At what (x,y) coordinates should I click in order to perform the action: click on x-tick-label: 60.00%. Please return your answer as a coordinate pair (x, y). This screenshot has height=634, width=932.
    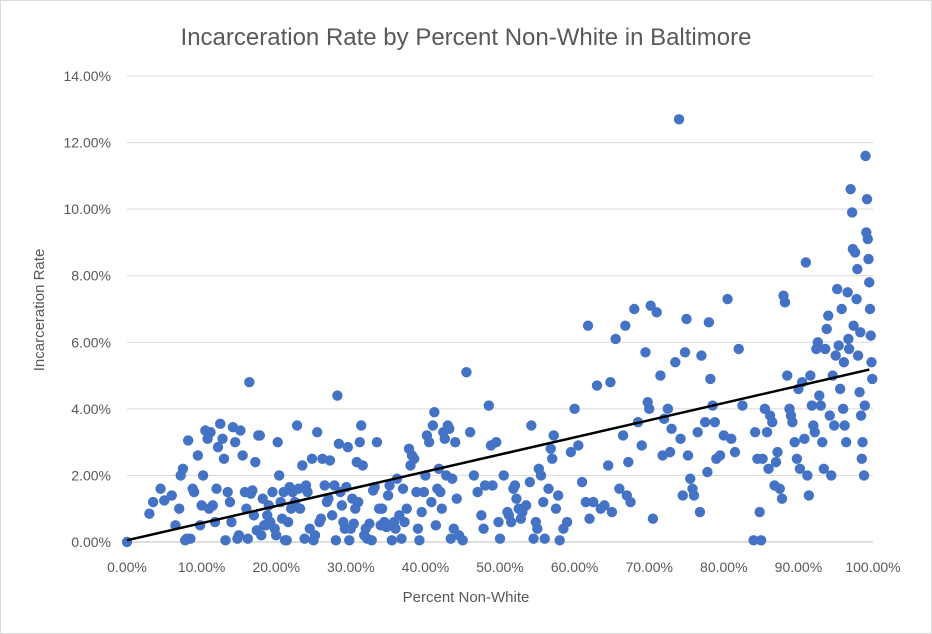
    Looking at the image, I should click on (574, 567).